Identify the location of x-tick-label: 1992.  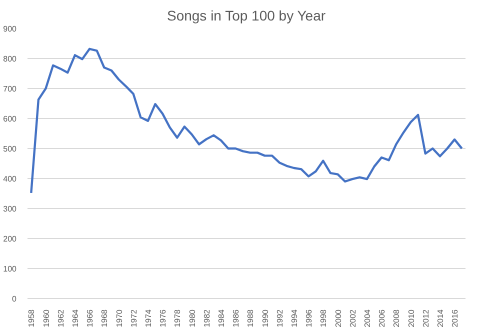
(279, 318).